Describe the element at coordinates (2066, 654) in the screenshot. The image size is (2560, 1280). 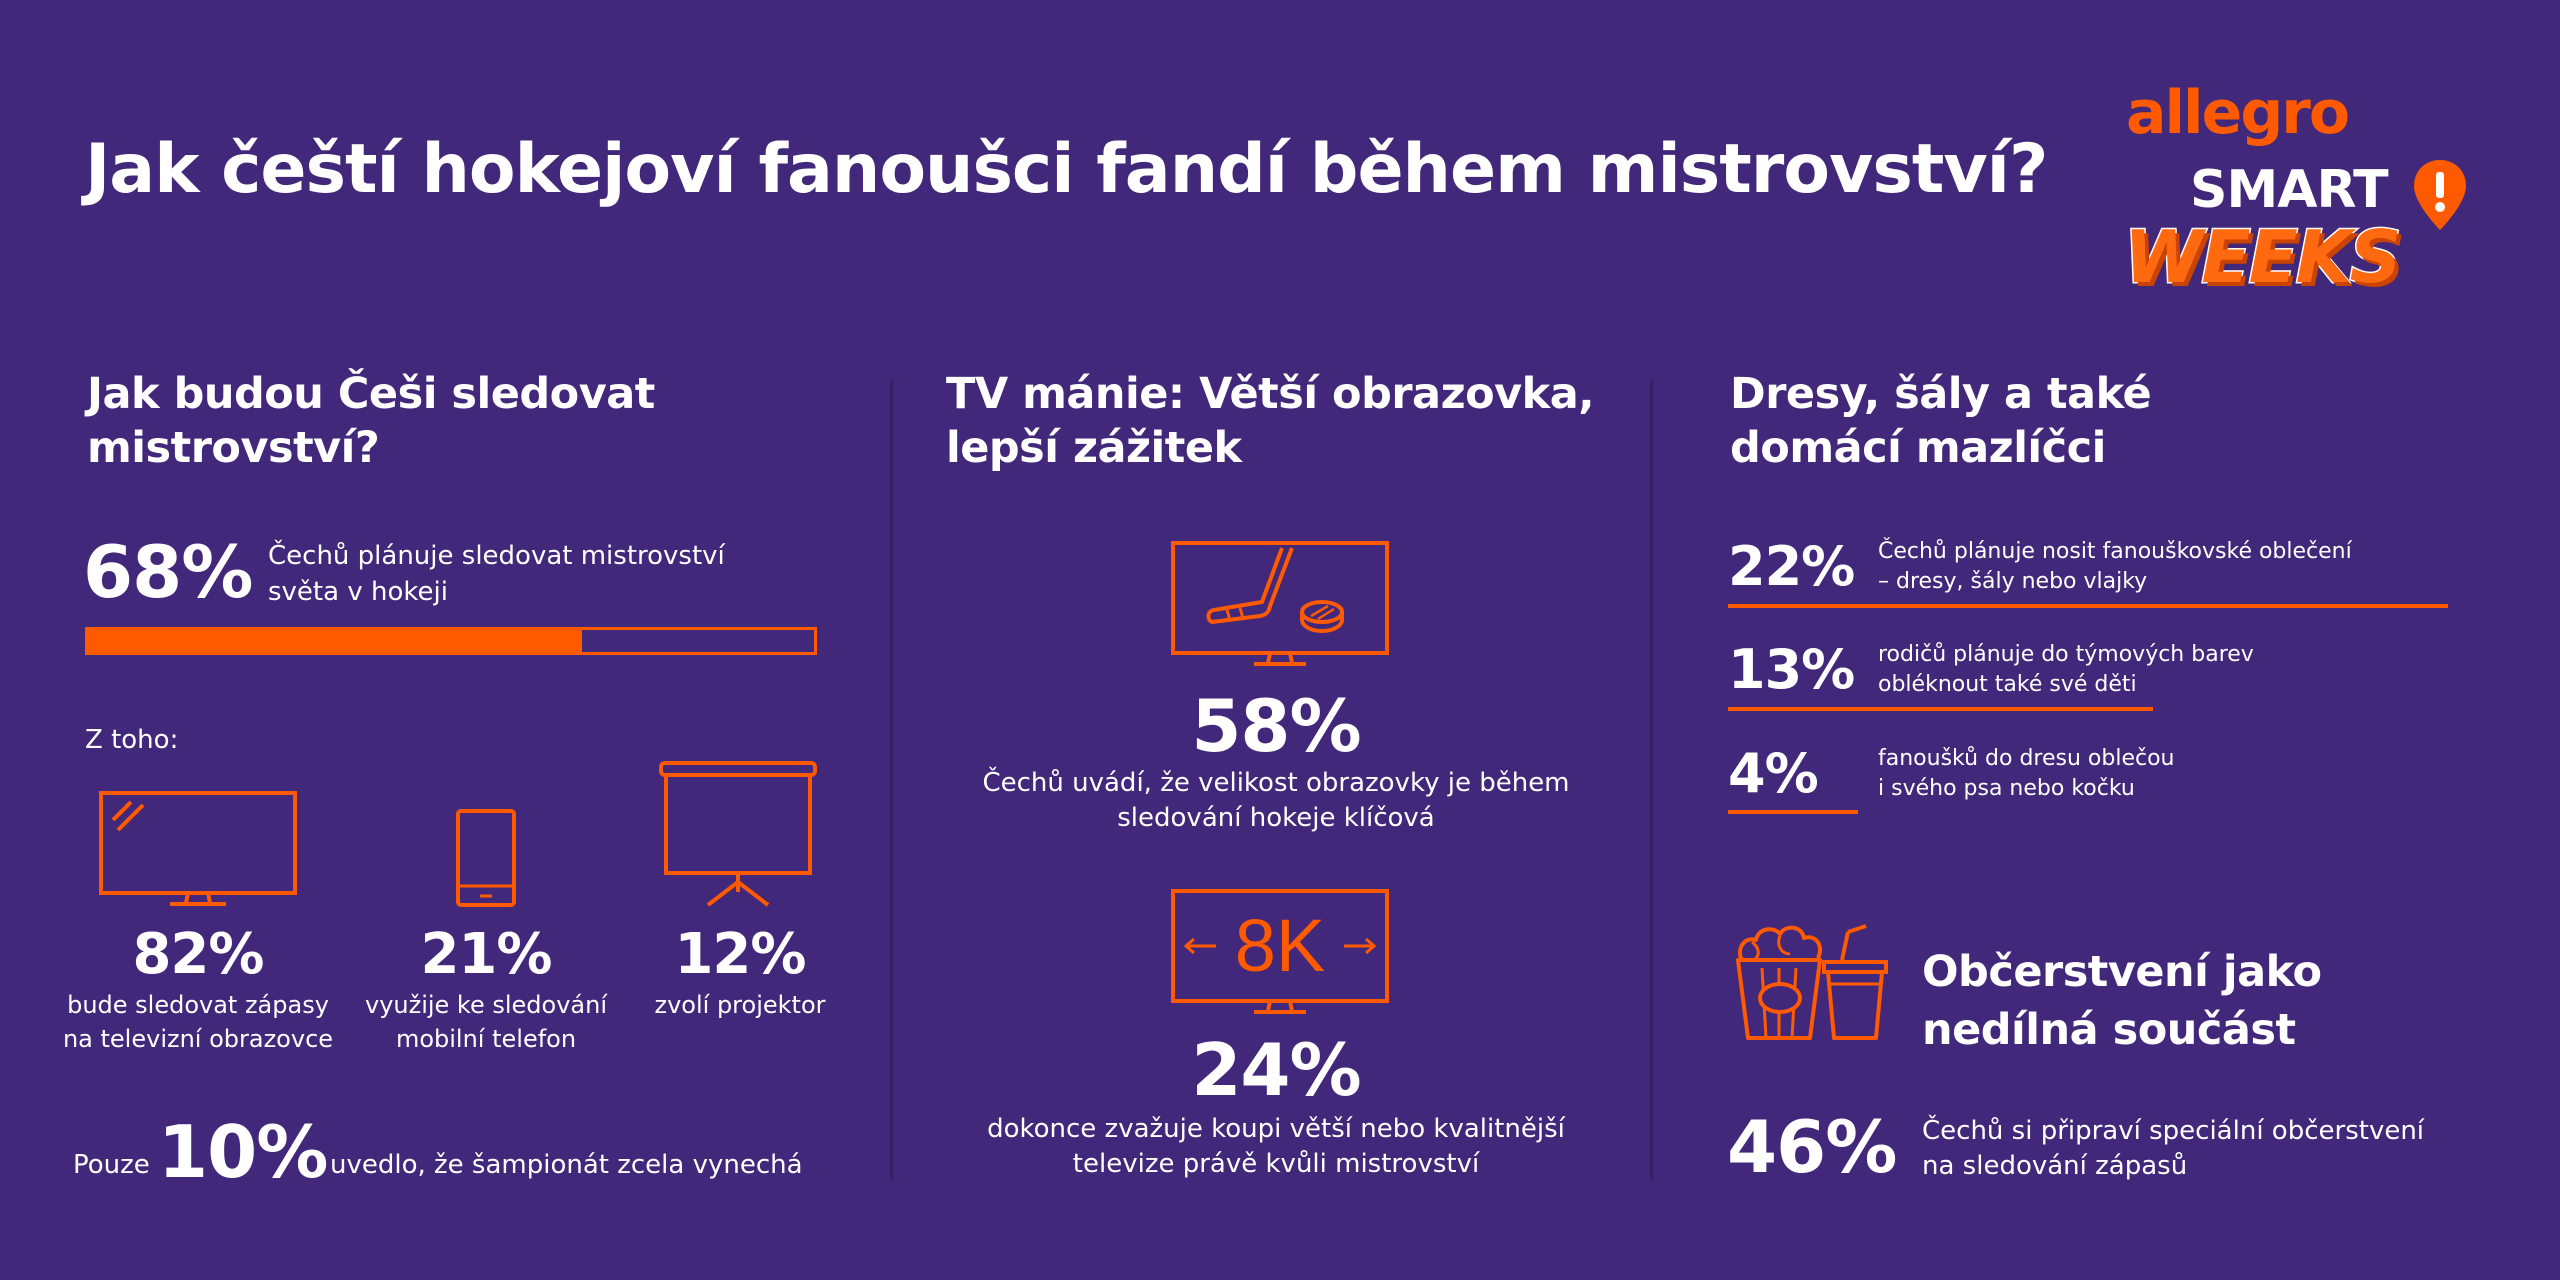
I see `col3-stat-line1: rodičů plánuje do týmových barev` at that location.